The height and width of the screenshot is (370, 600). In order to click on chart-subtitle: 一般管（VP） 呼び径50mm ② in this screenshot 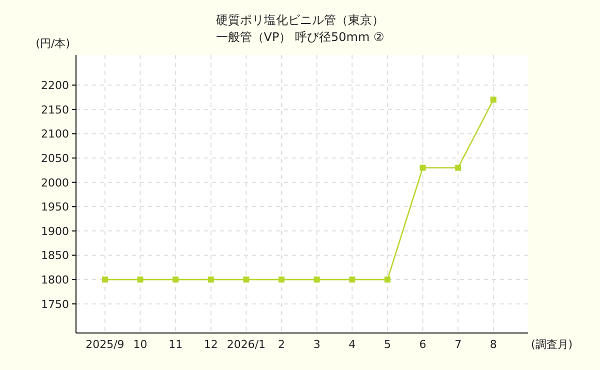, I will do `click(300, 37)`.